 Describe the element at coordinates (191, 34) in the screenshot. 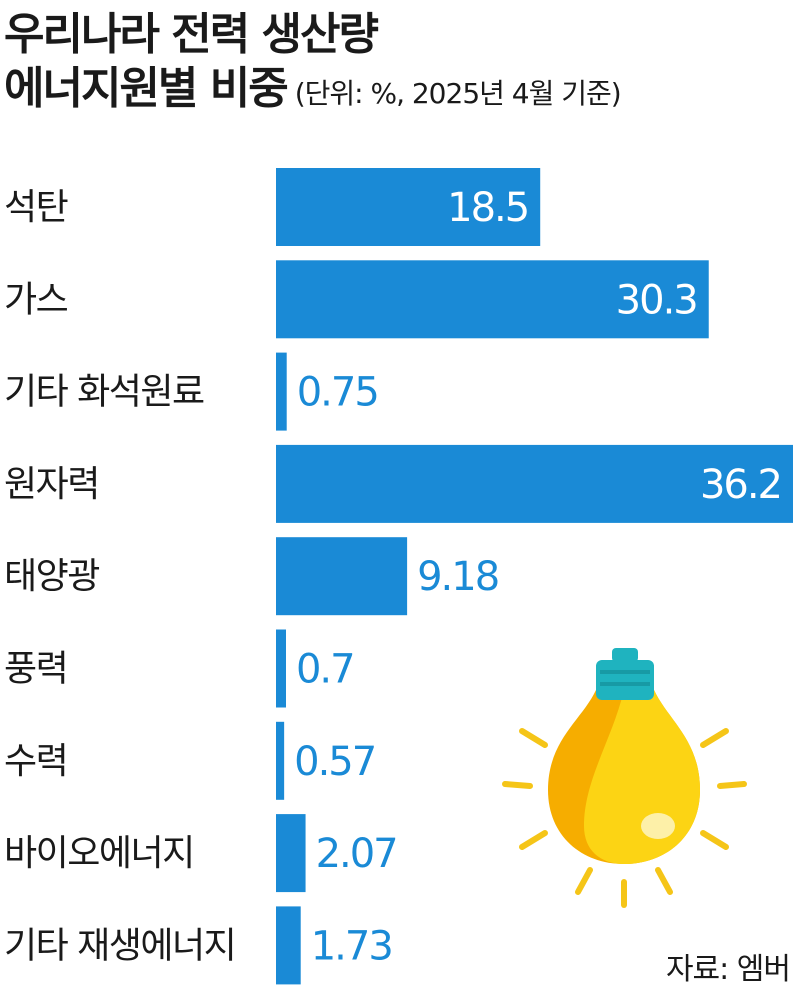

I see `chart-title-line-1: 우리나라 전력 생산량` at that location.